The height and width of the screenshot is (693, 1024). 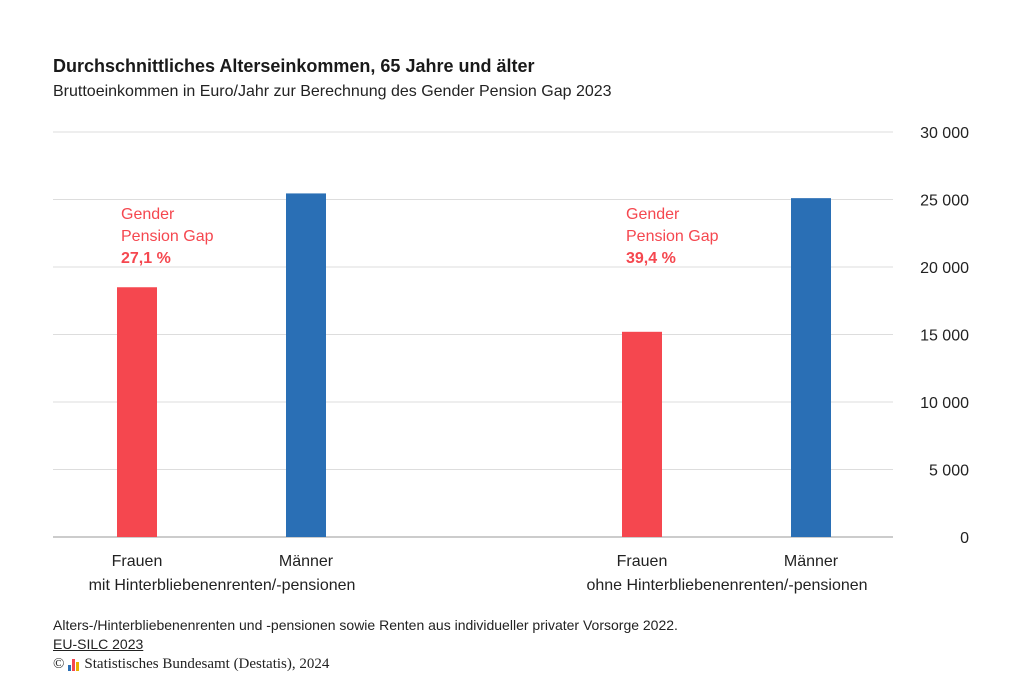 What do you see at coordinates (726, 585) in the screenshot?
I see `x-group-label: ohne Hinterbliebenenrenten/-pensionen` at bounding box center [726, 585].